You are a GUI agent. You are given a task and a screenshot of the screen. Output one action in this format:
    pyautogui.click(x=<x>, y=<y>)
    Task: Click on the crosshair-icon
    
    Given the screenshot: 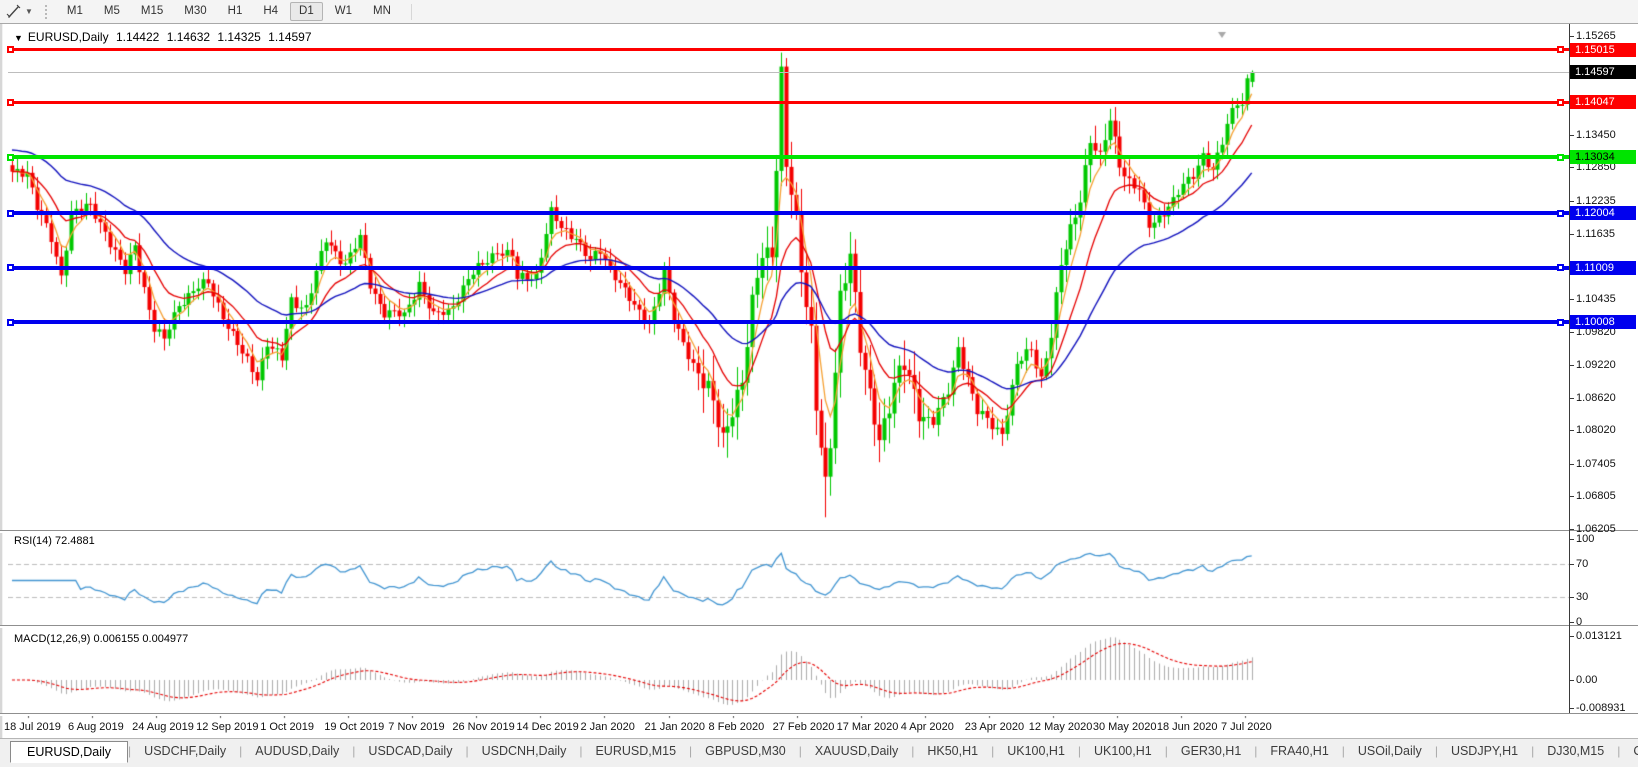 What is the action you would take?
    pyautogui.click(x=13, y=11)
    